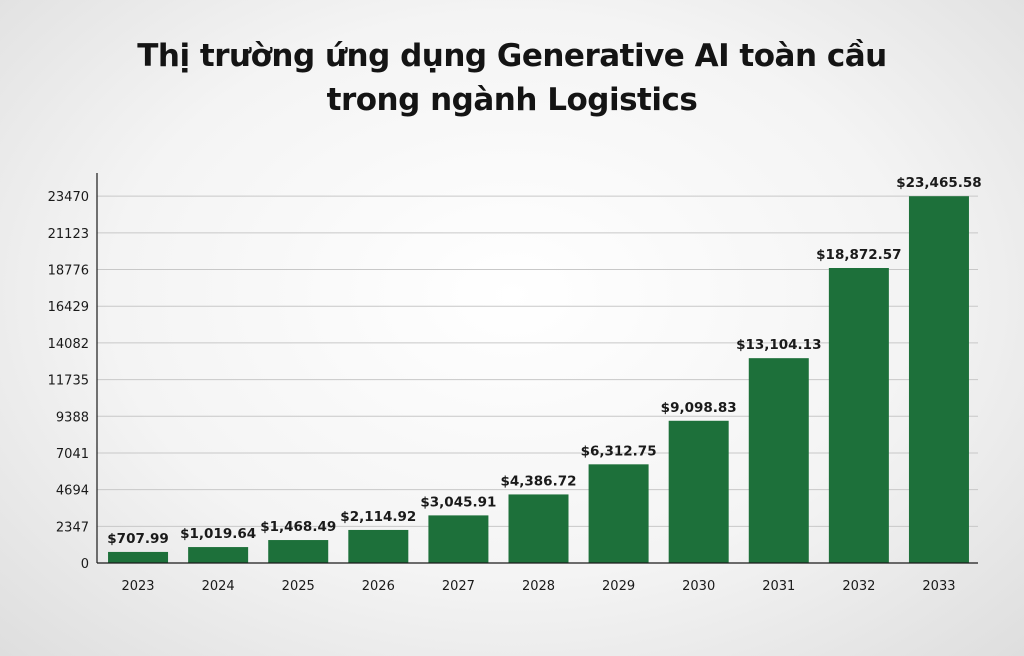 This screenshot has height=656, width=1024. What do you see at coordinates (699, 408) in the screenshot?
I see `data-label-2030: $9,098.83` at bounding box center [699, 408].